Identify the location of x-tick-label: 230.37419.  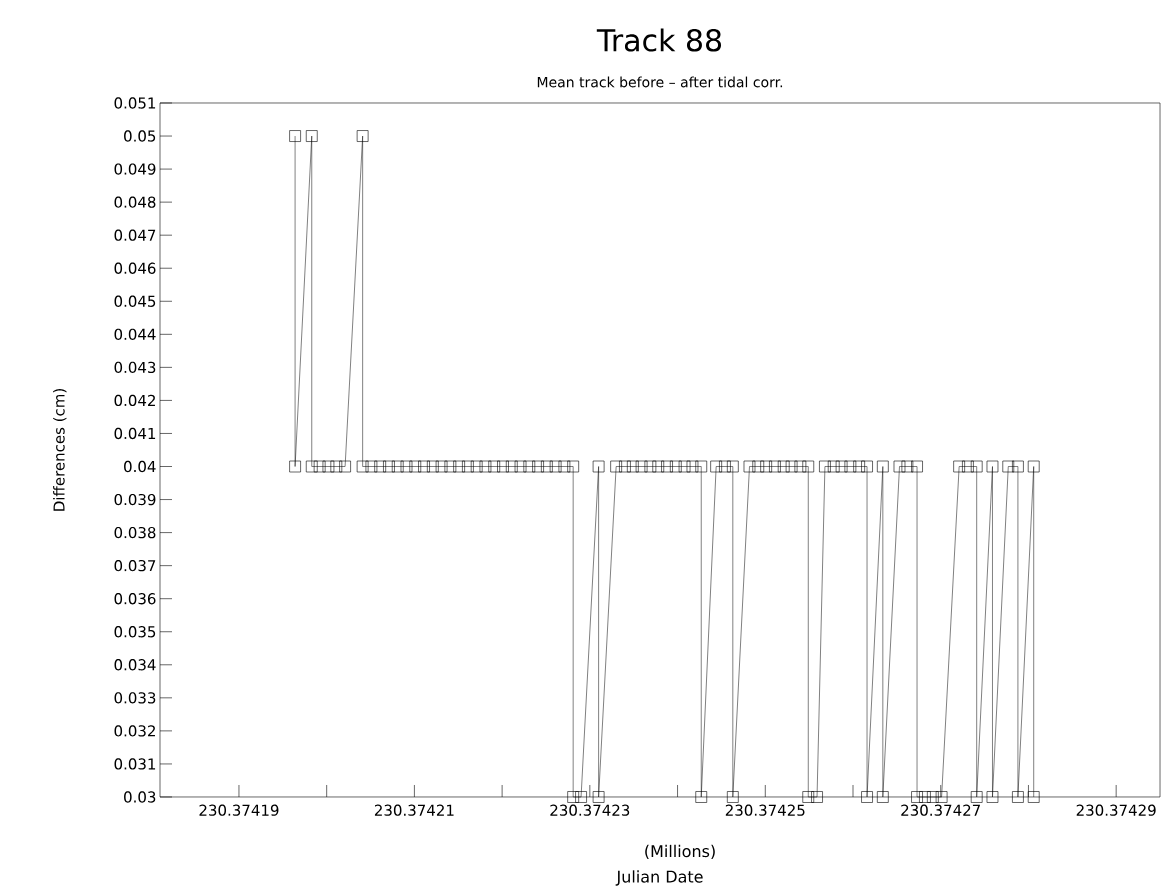
(239, 810).